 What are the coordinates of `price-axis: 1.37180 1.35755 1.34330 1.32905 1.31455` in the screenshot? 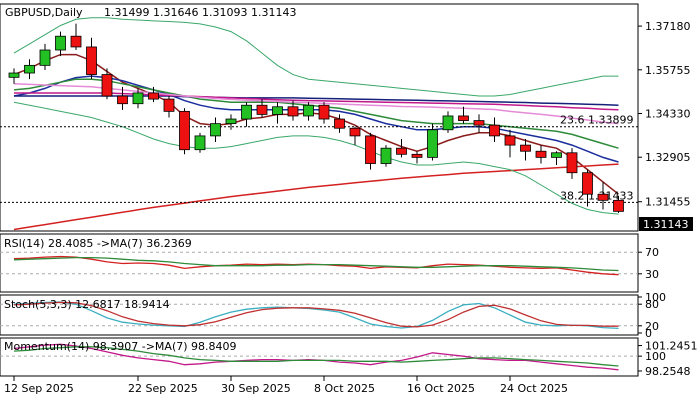 It's located at (664, 114).